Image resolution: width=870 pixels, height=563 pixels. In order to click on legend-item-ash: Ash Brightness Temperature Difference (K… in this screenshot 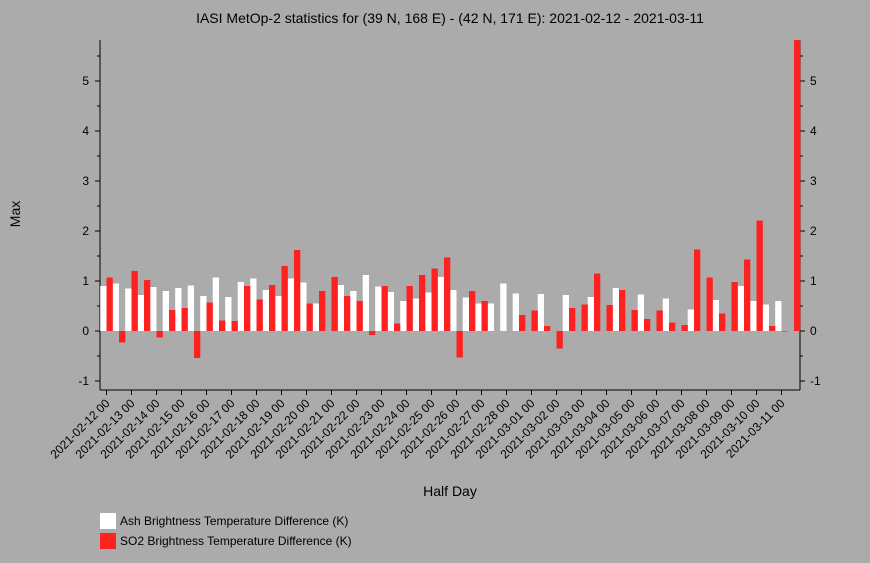, I will do `click(226, 521)`.